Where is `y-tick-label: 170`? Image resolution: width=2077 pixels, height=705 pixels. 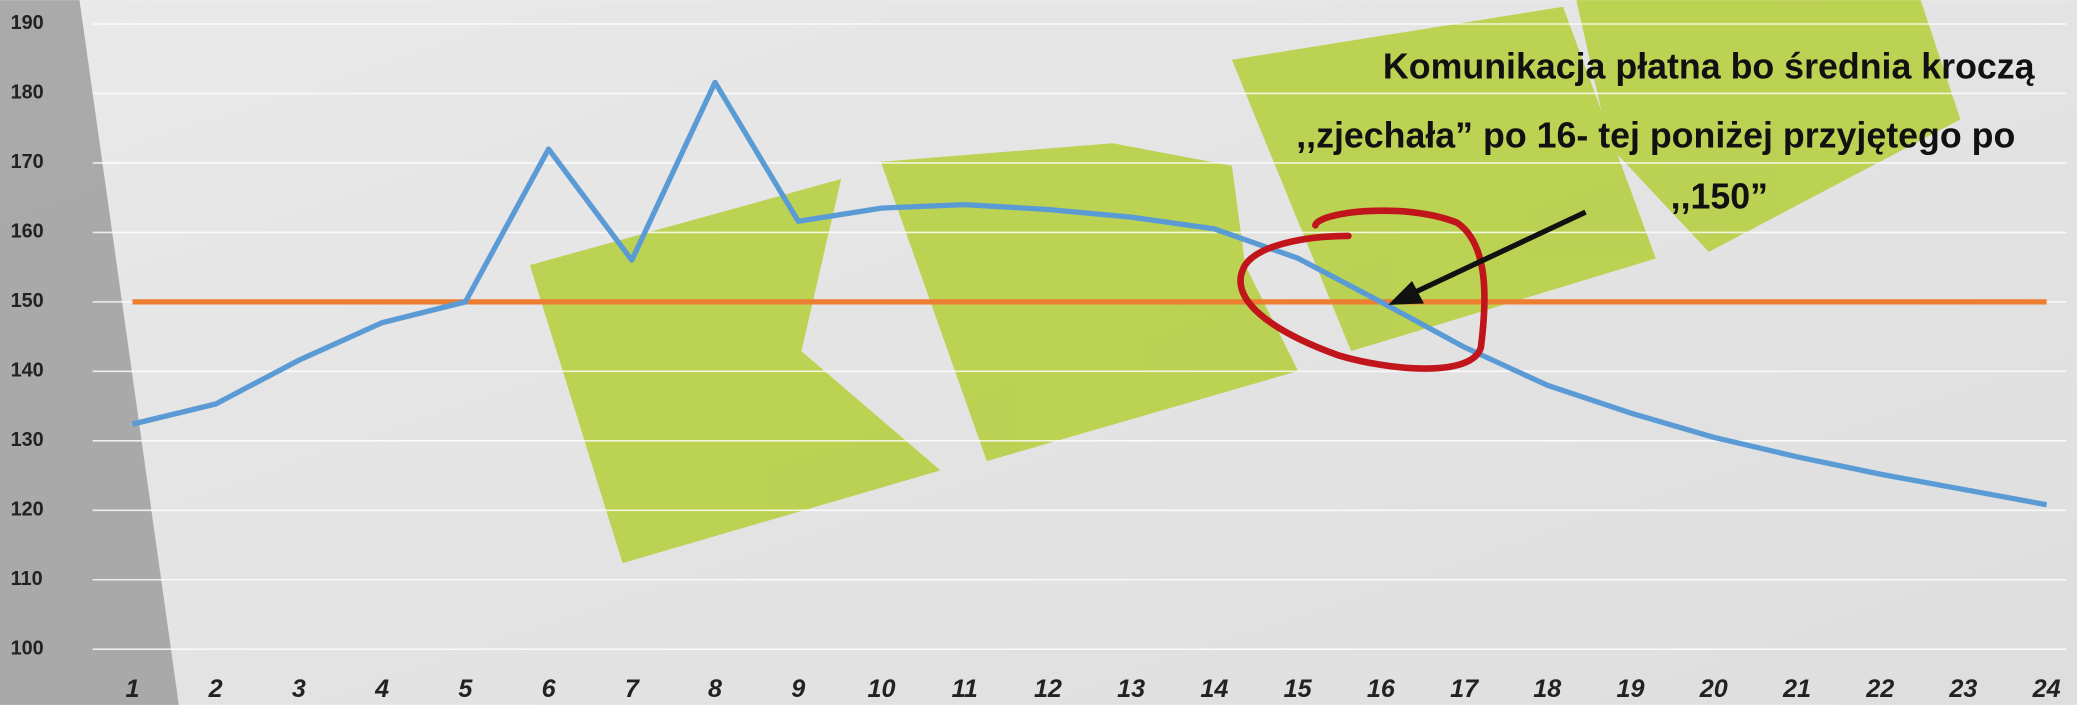 y-tick-label: 170 is located at coordinates (27, 162).